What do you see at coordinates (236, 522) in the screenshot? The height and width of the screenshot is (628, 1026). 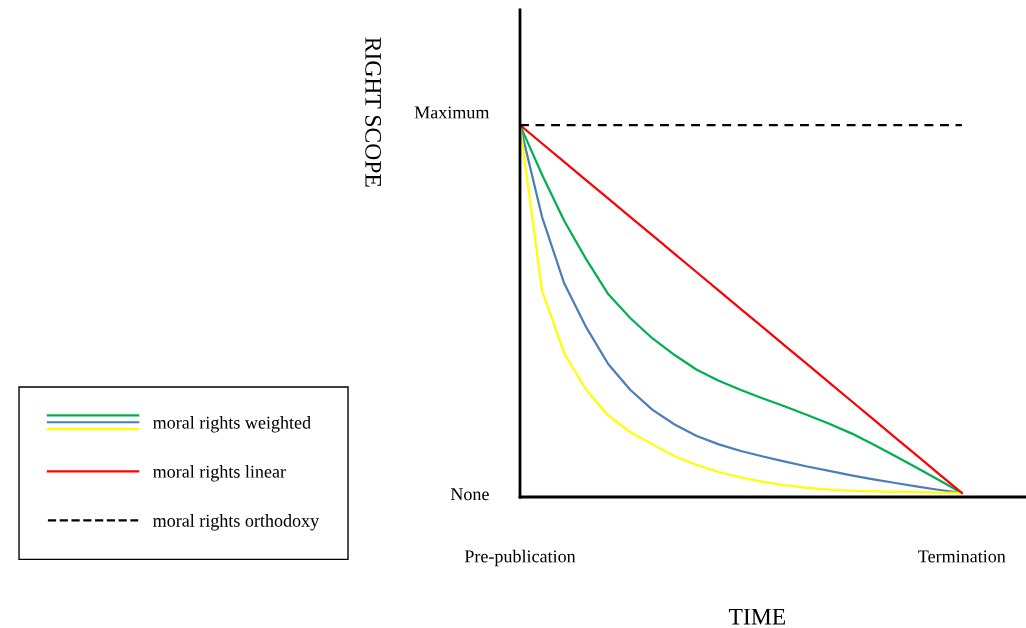 I see `legend-label: moral rights orthodoxy` at bounding box center [236, 522].